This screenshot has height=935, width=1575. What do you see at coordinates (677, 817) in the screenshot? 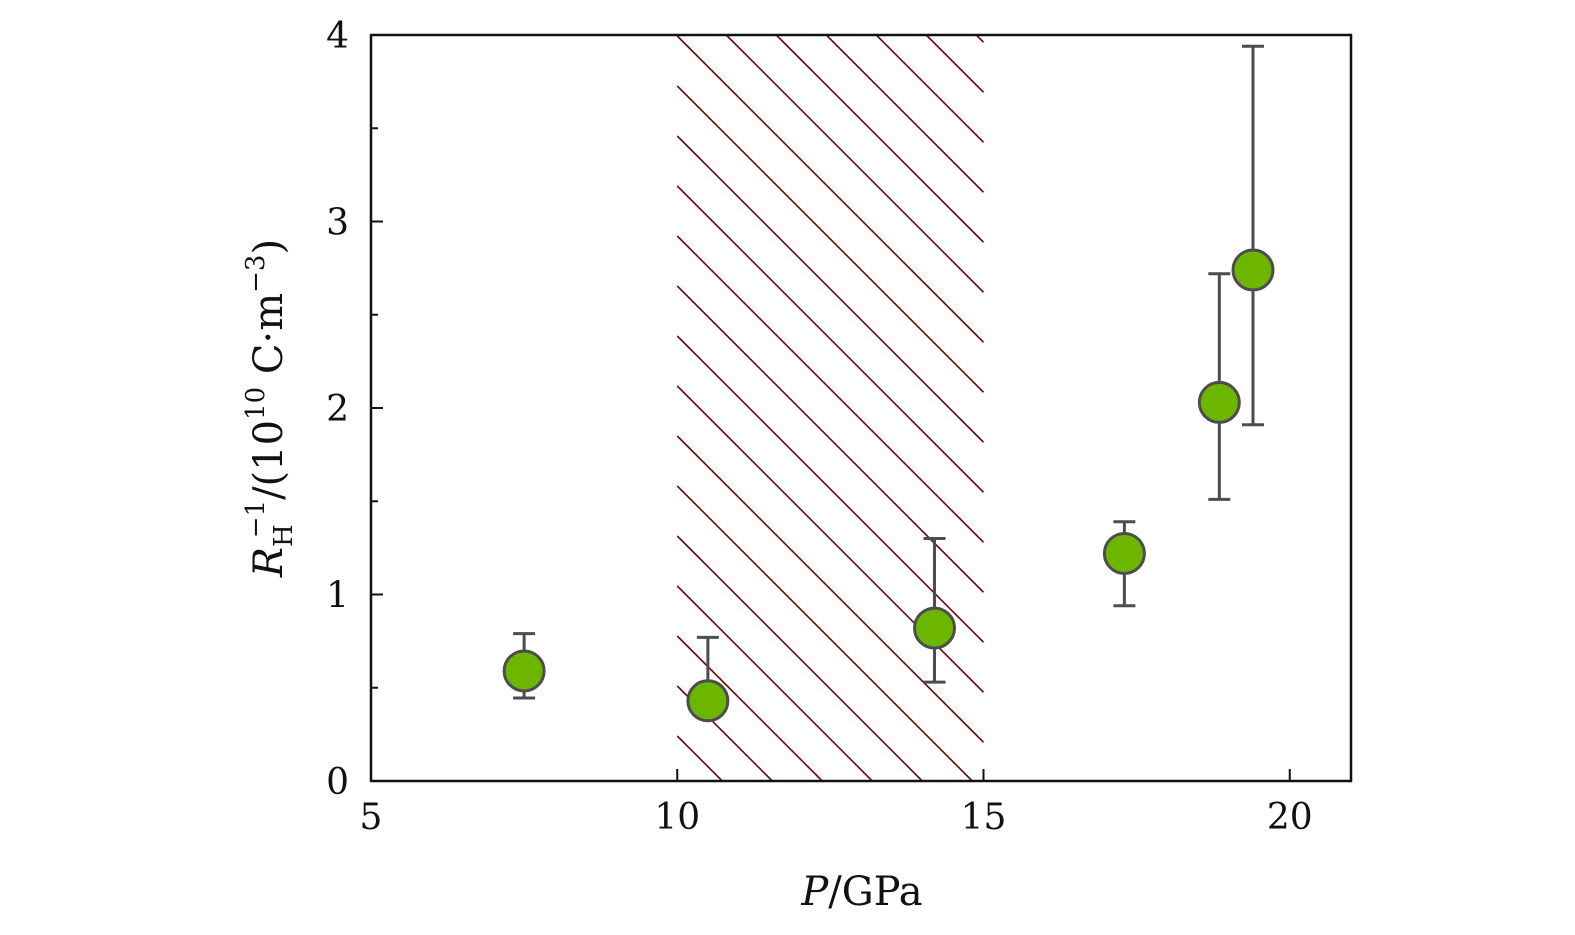
I see `x-tick-label: 10` at bounding box center [677, 817].